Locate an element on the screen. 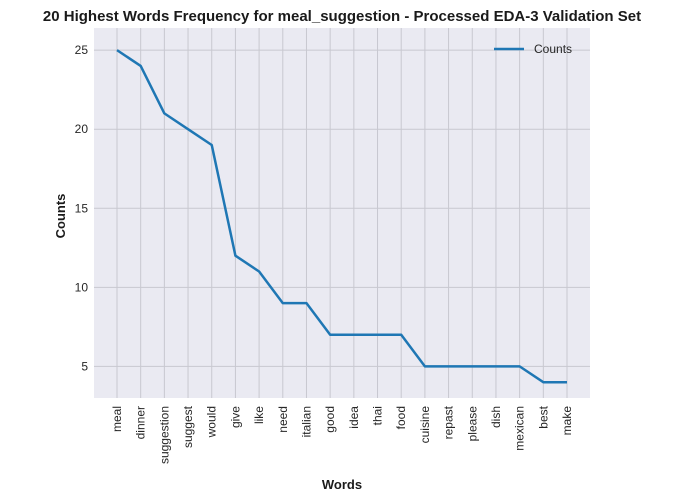 The height and width of the screenshot is (501, 684). x-tick-label: cuisine is located at coordinates (425, 425).